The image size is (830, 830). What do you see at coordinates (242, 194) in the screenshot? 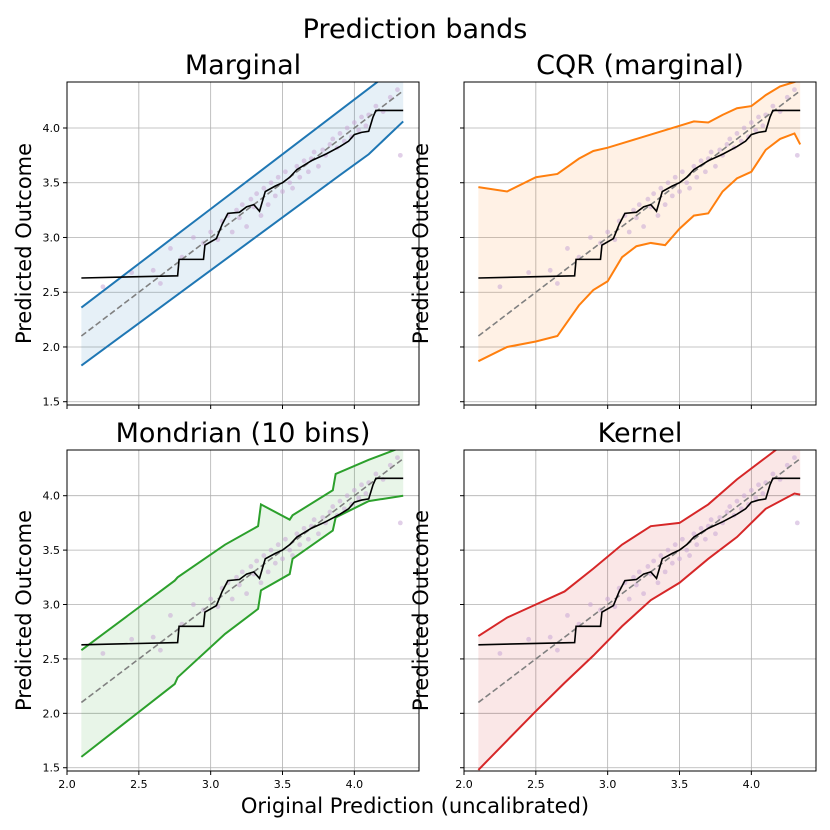
I see `calibrated-prediction-line` at bounding box center [242, 194].